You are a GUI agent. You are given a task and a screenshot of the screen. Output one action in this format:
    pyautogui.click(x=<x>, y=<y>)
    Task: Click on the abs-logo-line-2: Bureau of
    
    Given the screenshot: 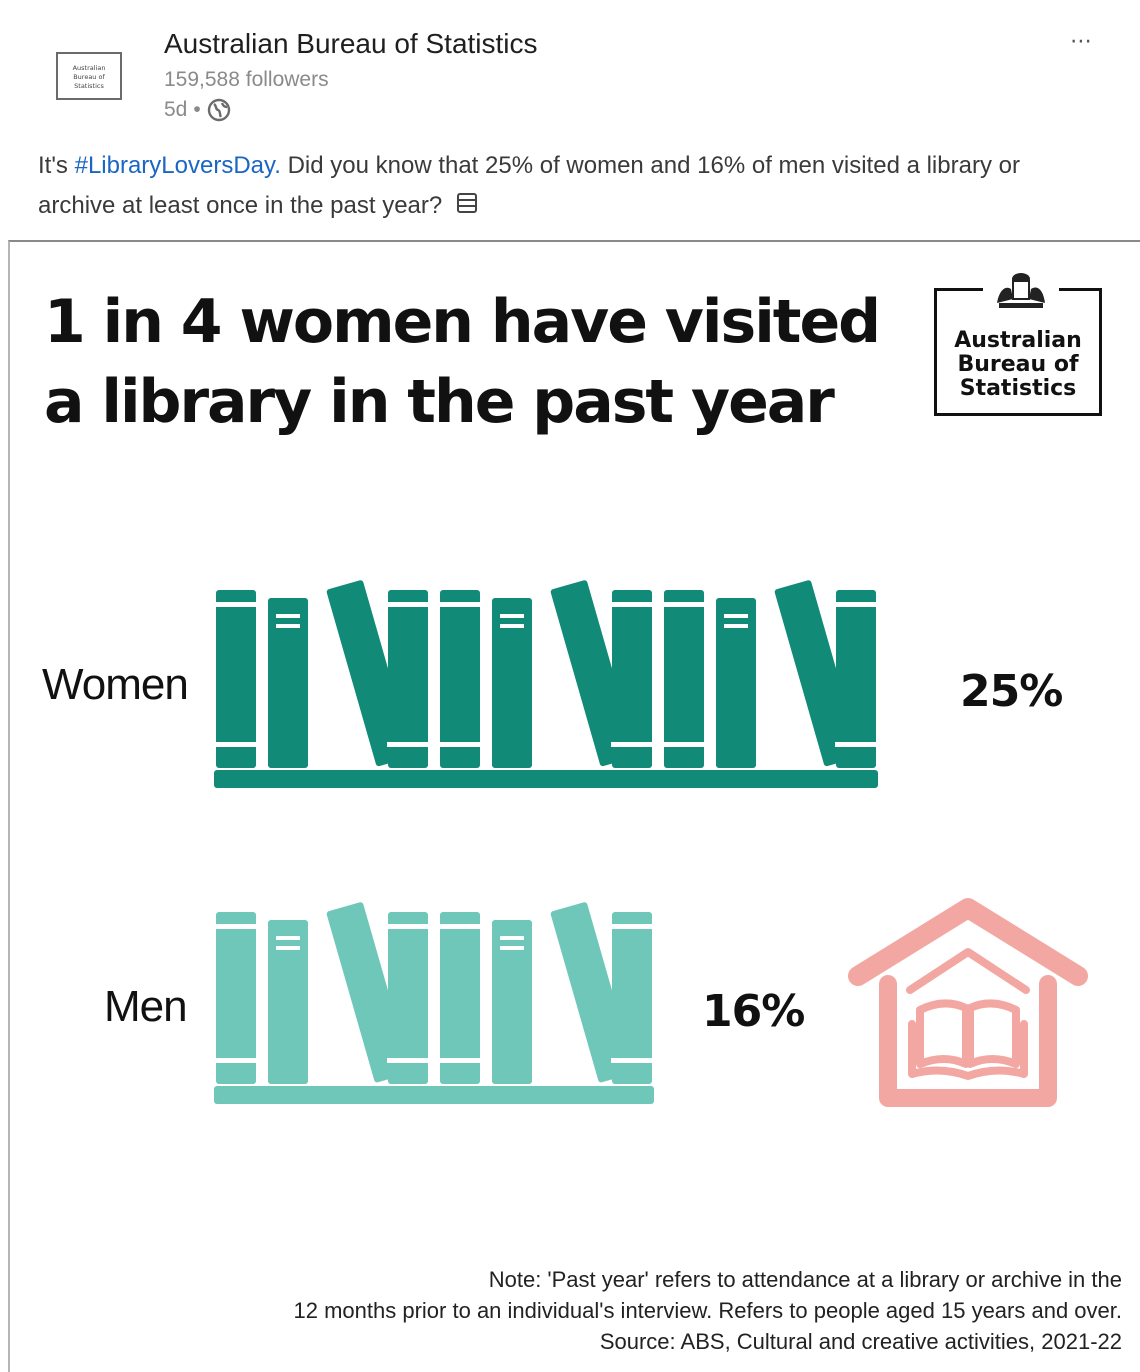 What is the action you would take?
    pyautogui.click(x=1018, y=364)
    